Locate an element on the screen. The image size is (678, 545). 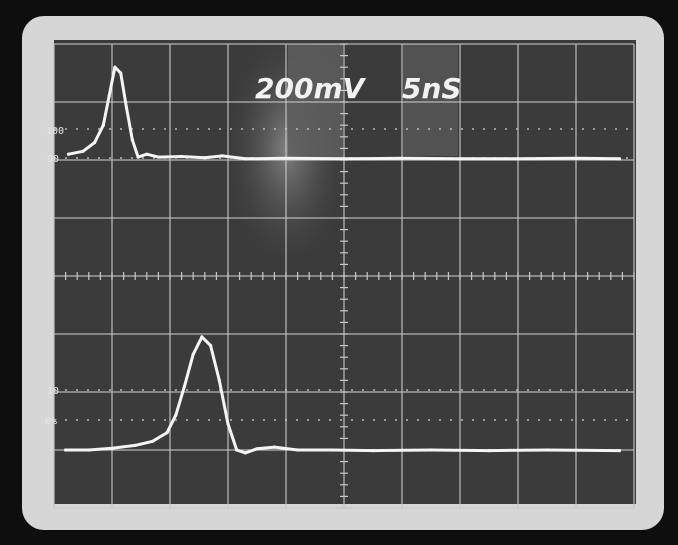
time-per-div-readout: 5nS is located at coordinates (432, 88).